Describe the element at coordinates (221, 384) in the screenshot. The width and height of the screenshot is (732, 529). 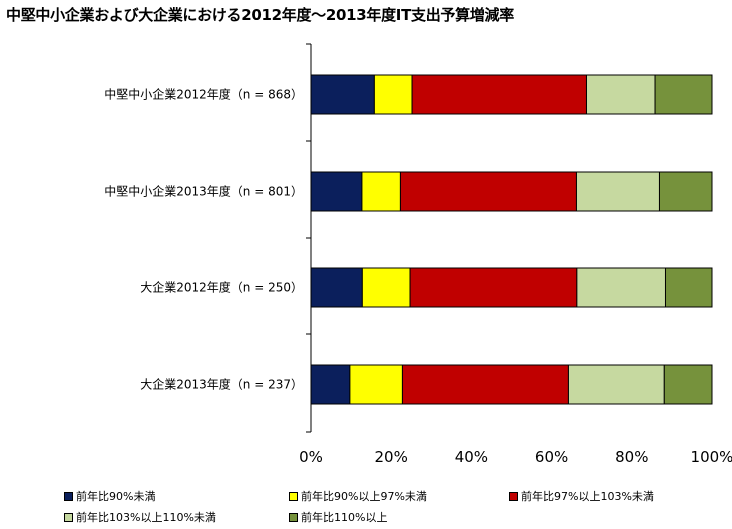
I see `category-label: 大企業2013年度（n = 237）` at that location.